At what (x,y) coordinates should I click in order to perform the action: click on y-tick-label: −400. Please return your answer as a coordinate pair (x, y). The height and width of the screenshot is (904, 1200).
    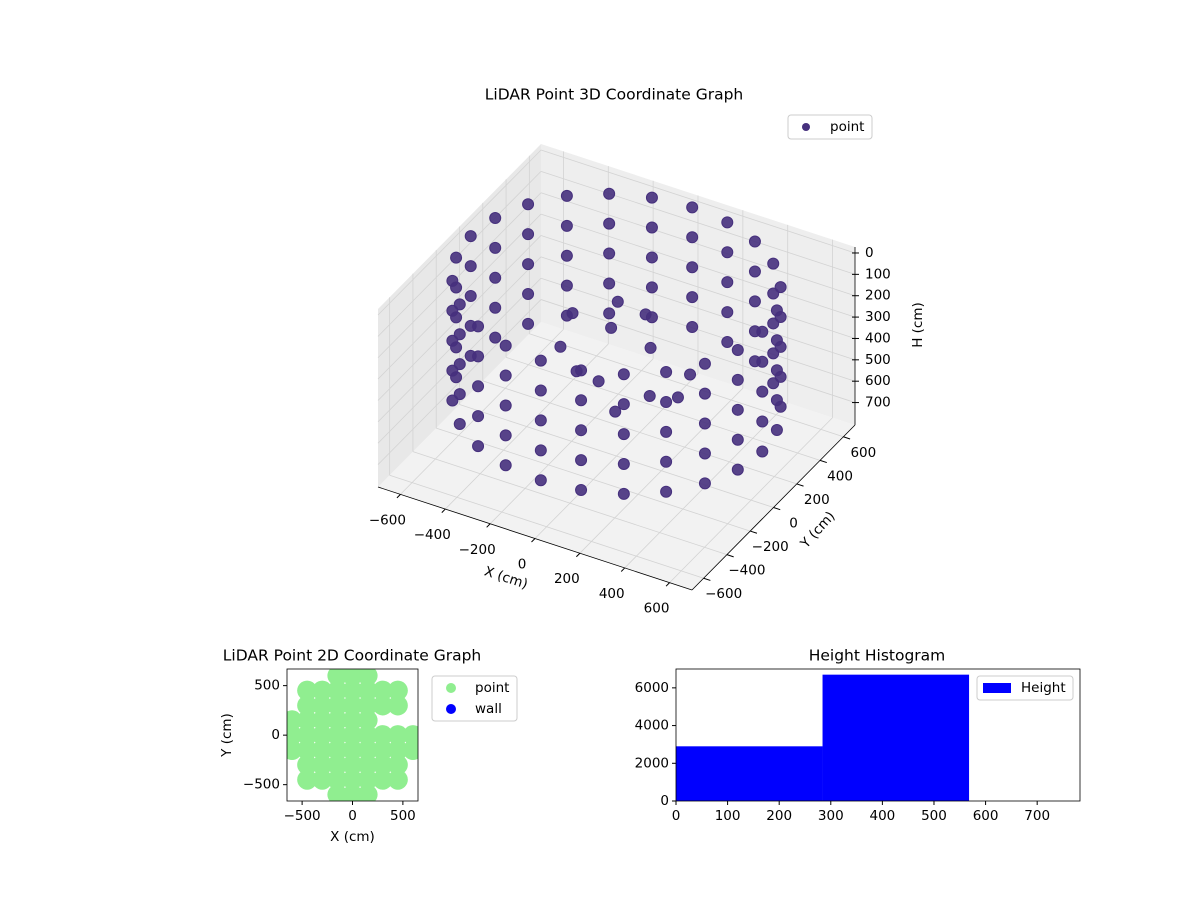
    Looking at the image, I should click on (746, 571).